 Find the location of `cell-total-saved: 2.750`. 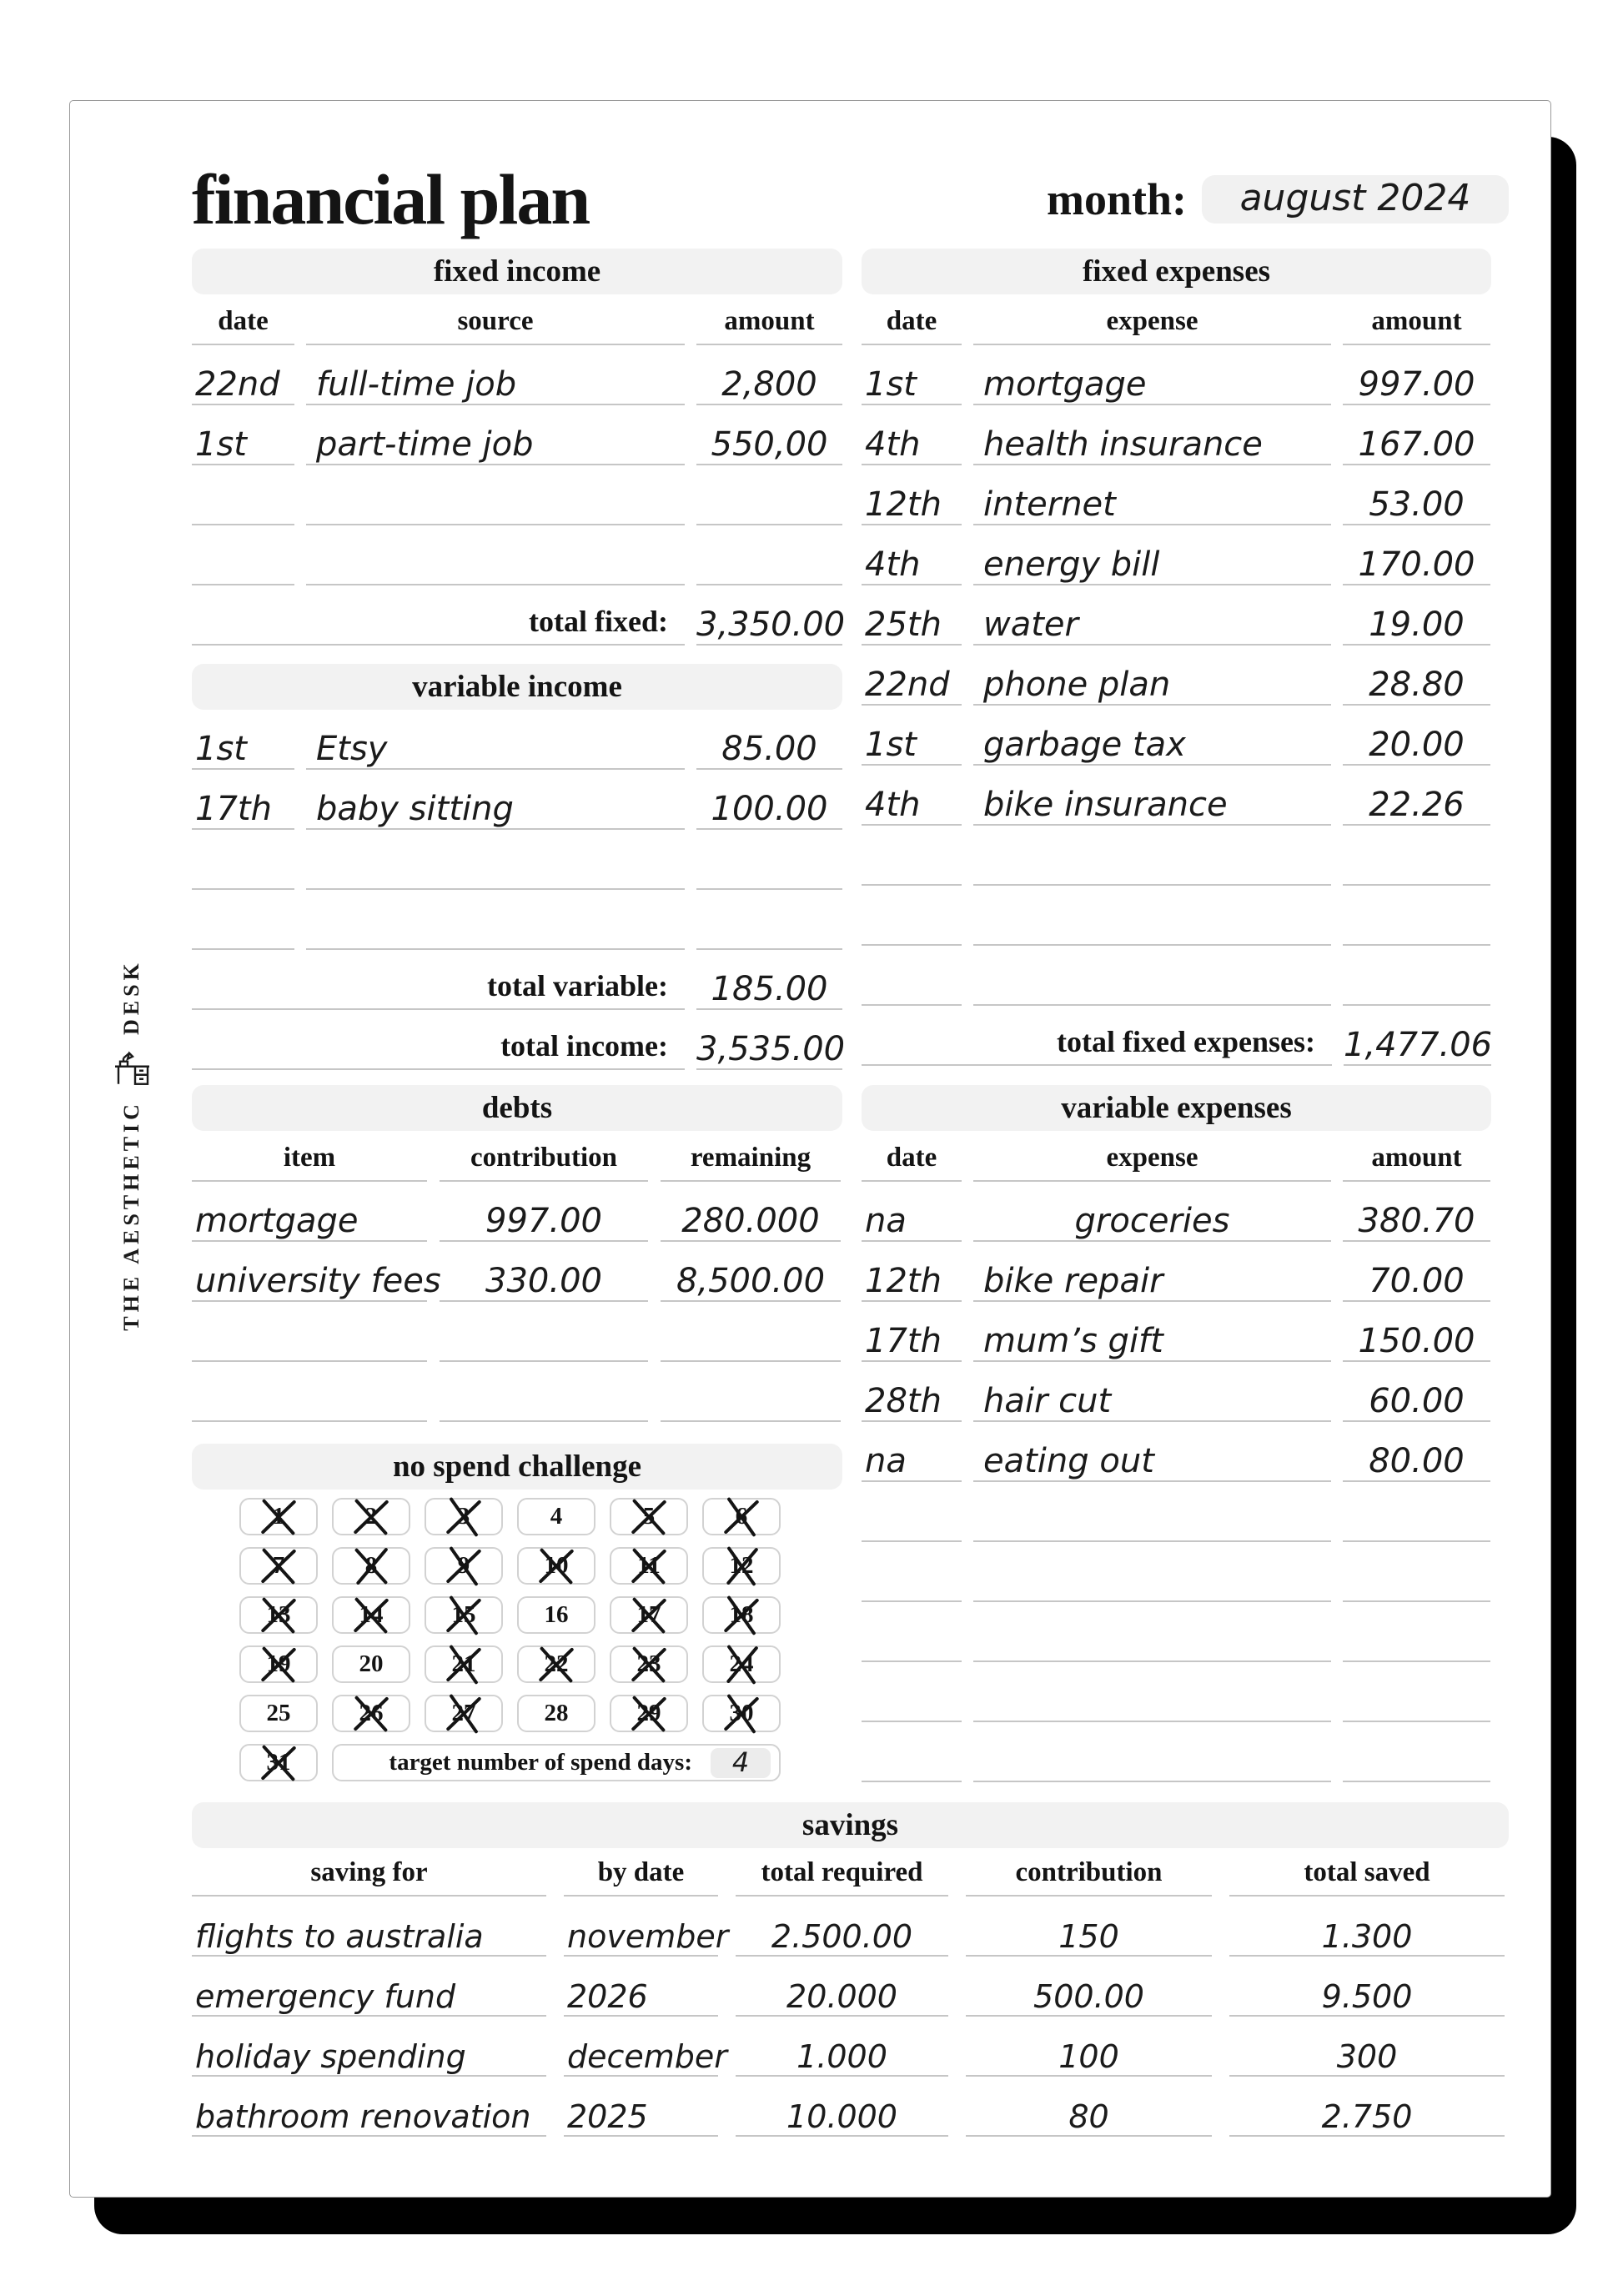

cell-total-saved: 2.750 is located at coordinates (1367, 2119).